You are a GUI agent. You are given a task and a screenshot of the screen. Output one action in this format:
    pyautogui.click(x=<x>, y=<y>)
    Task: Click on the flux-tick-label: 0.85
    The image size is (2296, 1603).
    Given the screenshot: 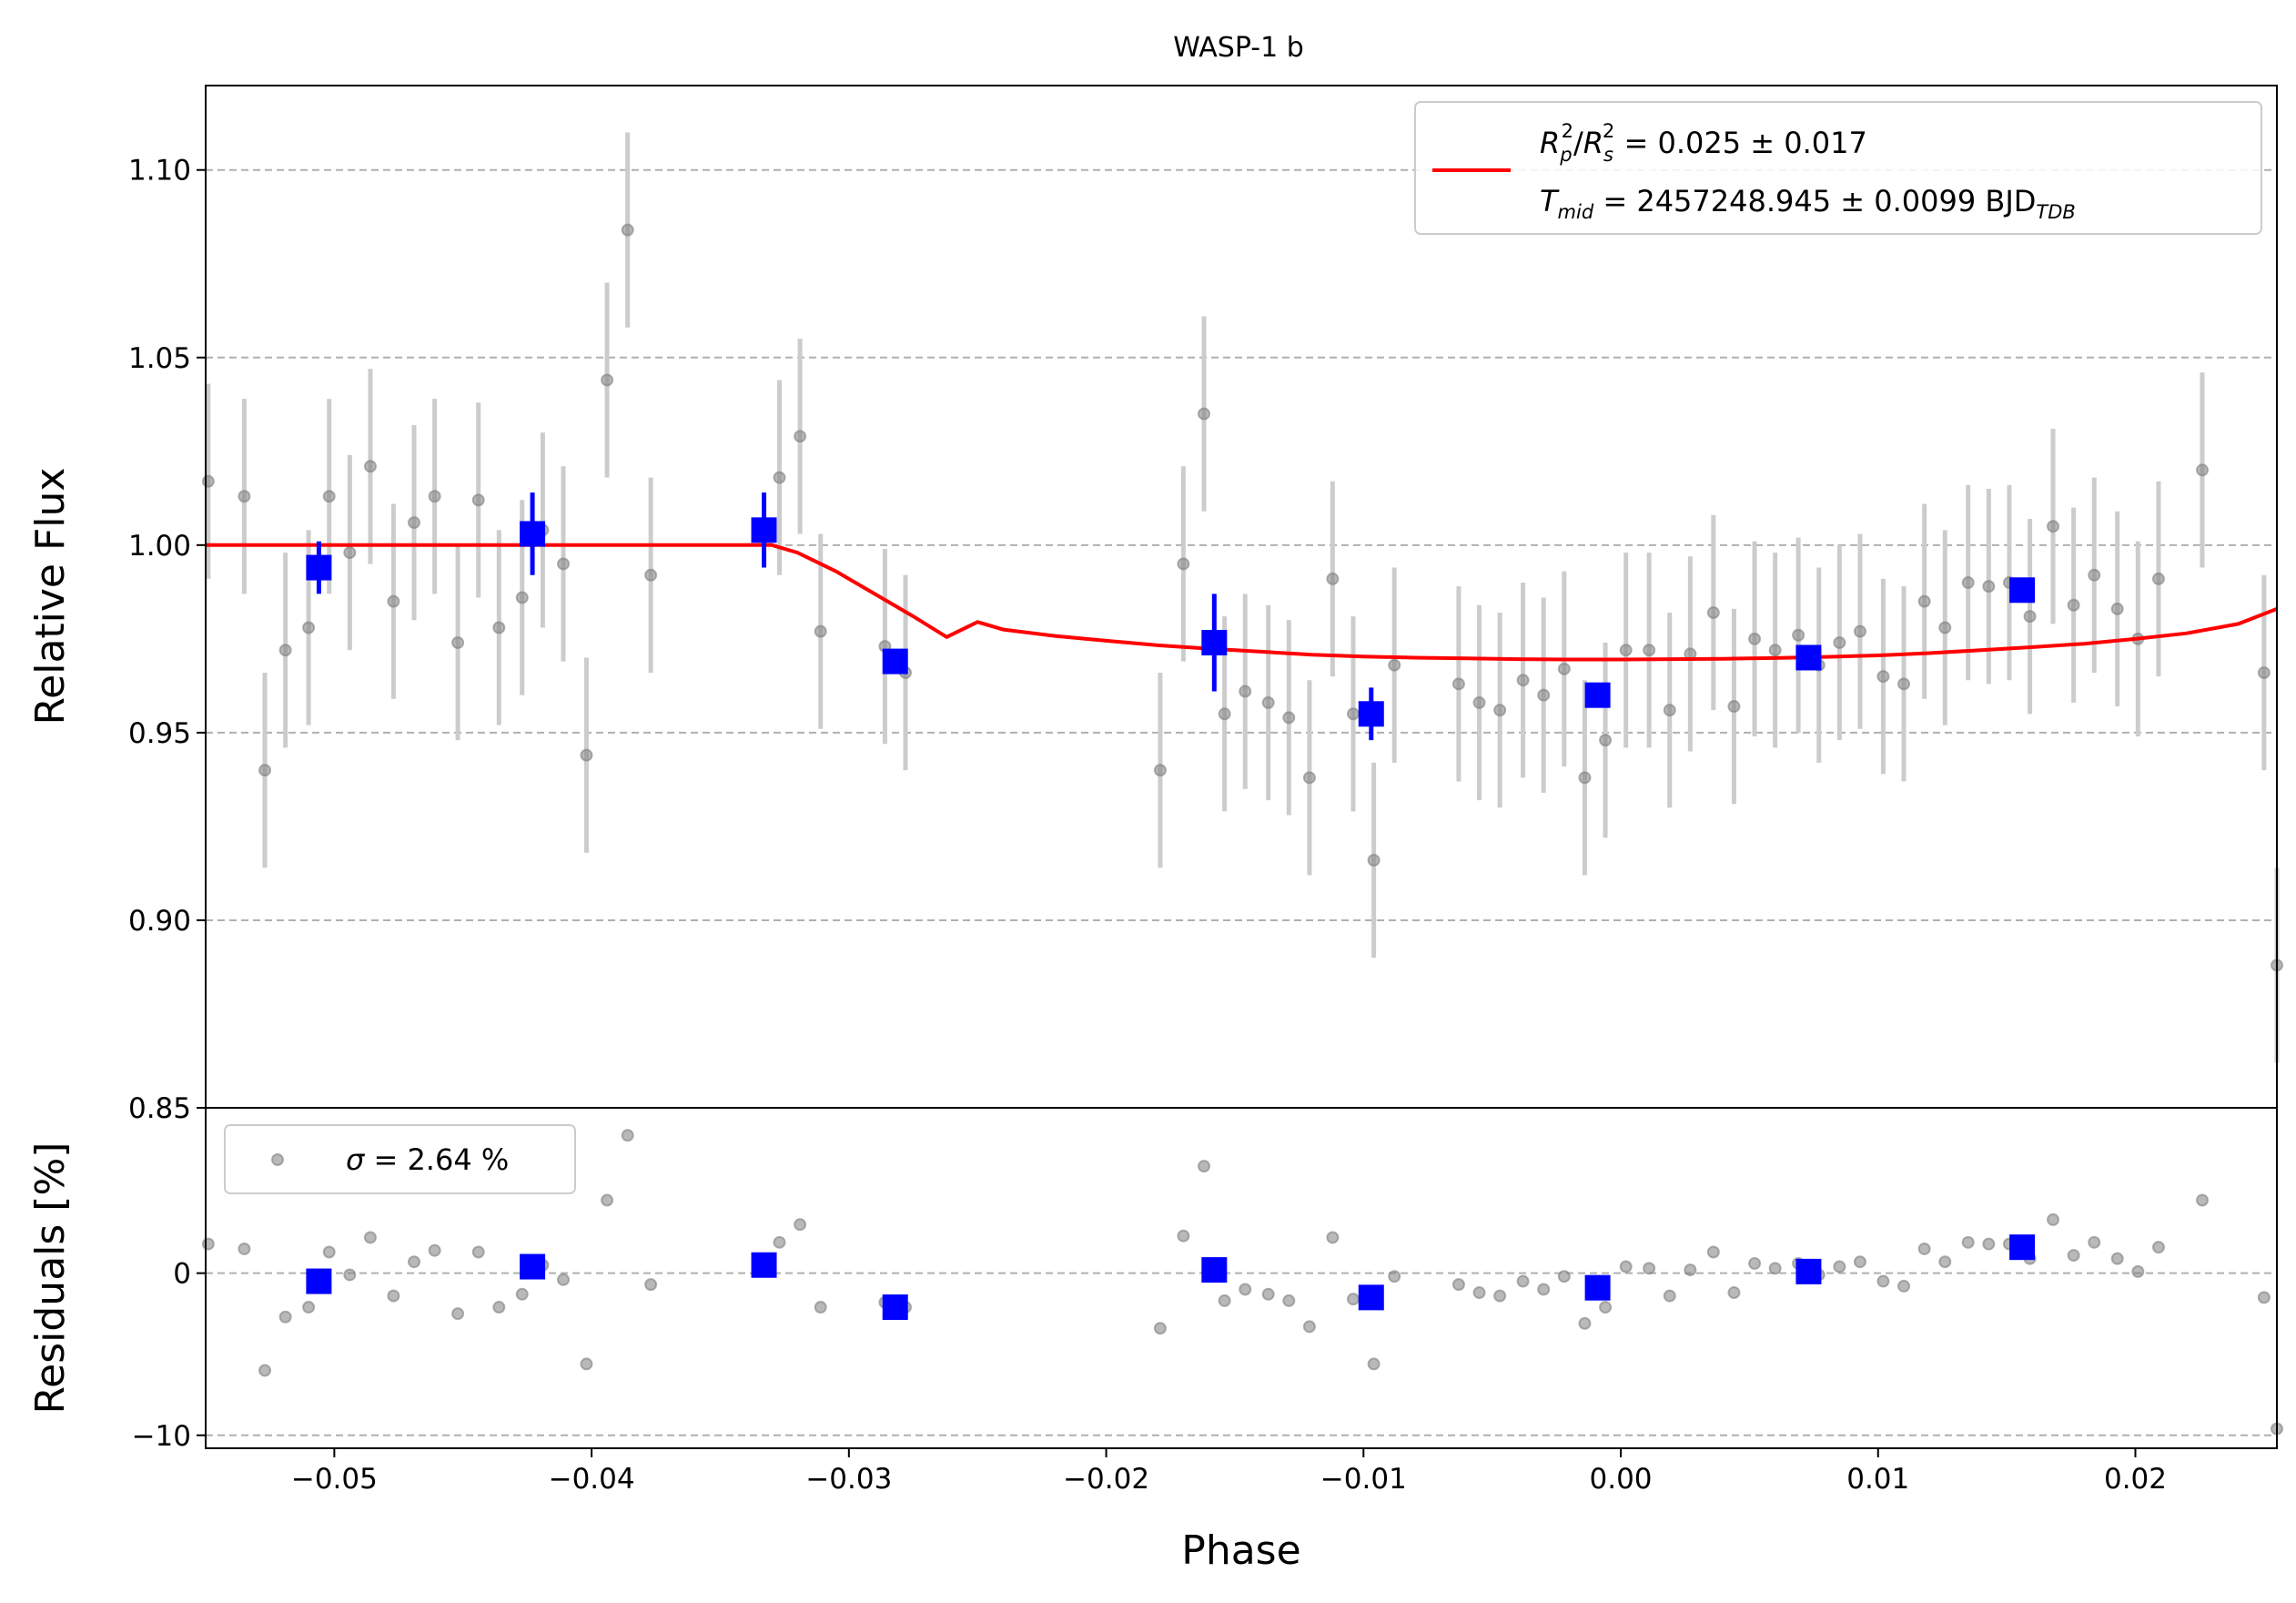 What is the action you would take?
    pyautogui.click(x=160, y=1108)
    